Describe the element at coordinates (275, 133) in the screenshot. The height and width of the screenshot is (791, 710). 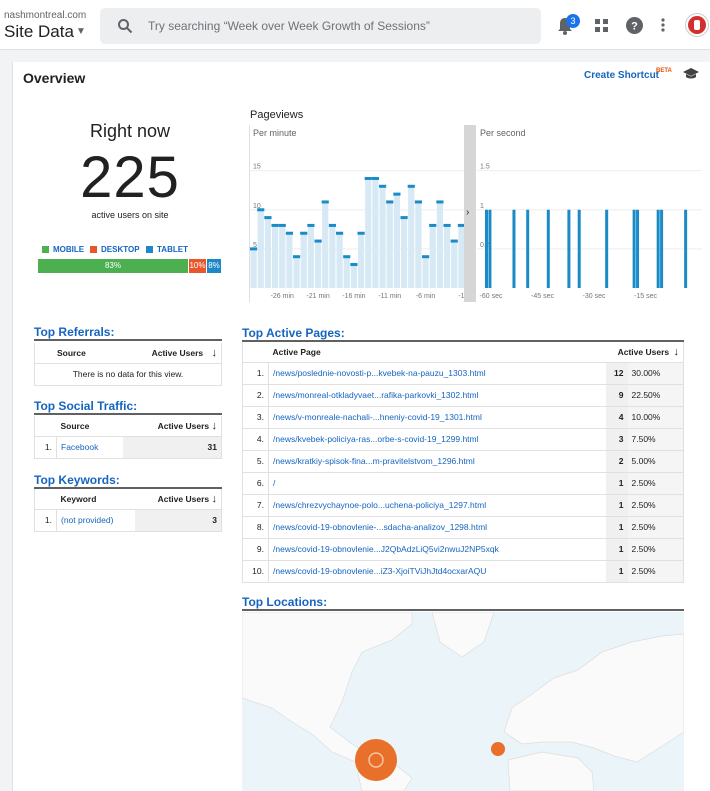
I see `per-minute-label: Per minute` at that location.